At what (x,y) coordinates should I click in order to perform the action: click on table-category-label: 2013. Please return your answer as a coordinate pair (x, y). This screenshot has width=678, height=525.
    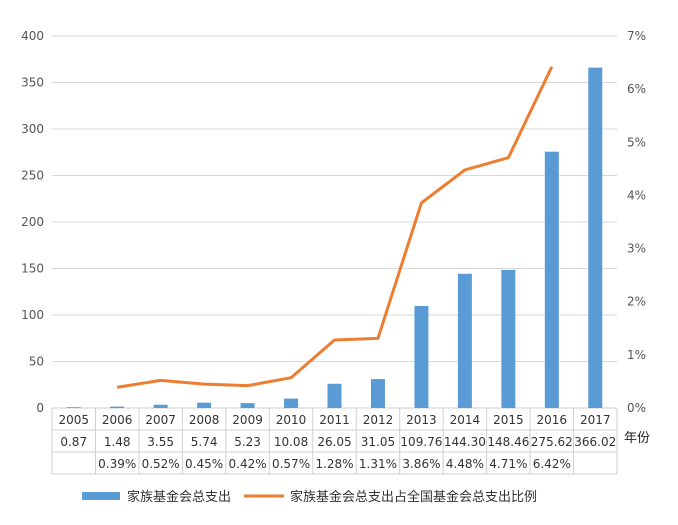
    Looking at the image, I should click on (421, 420).